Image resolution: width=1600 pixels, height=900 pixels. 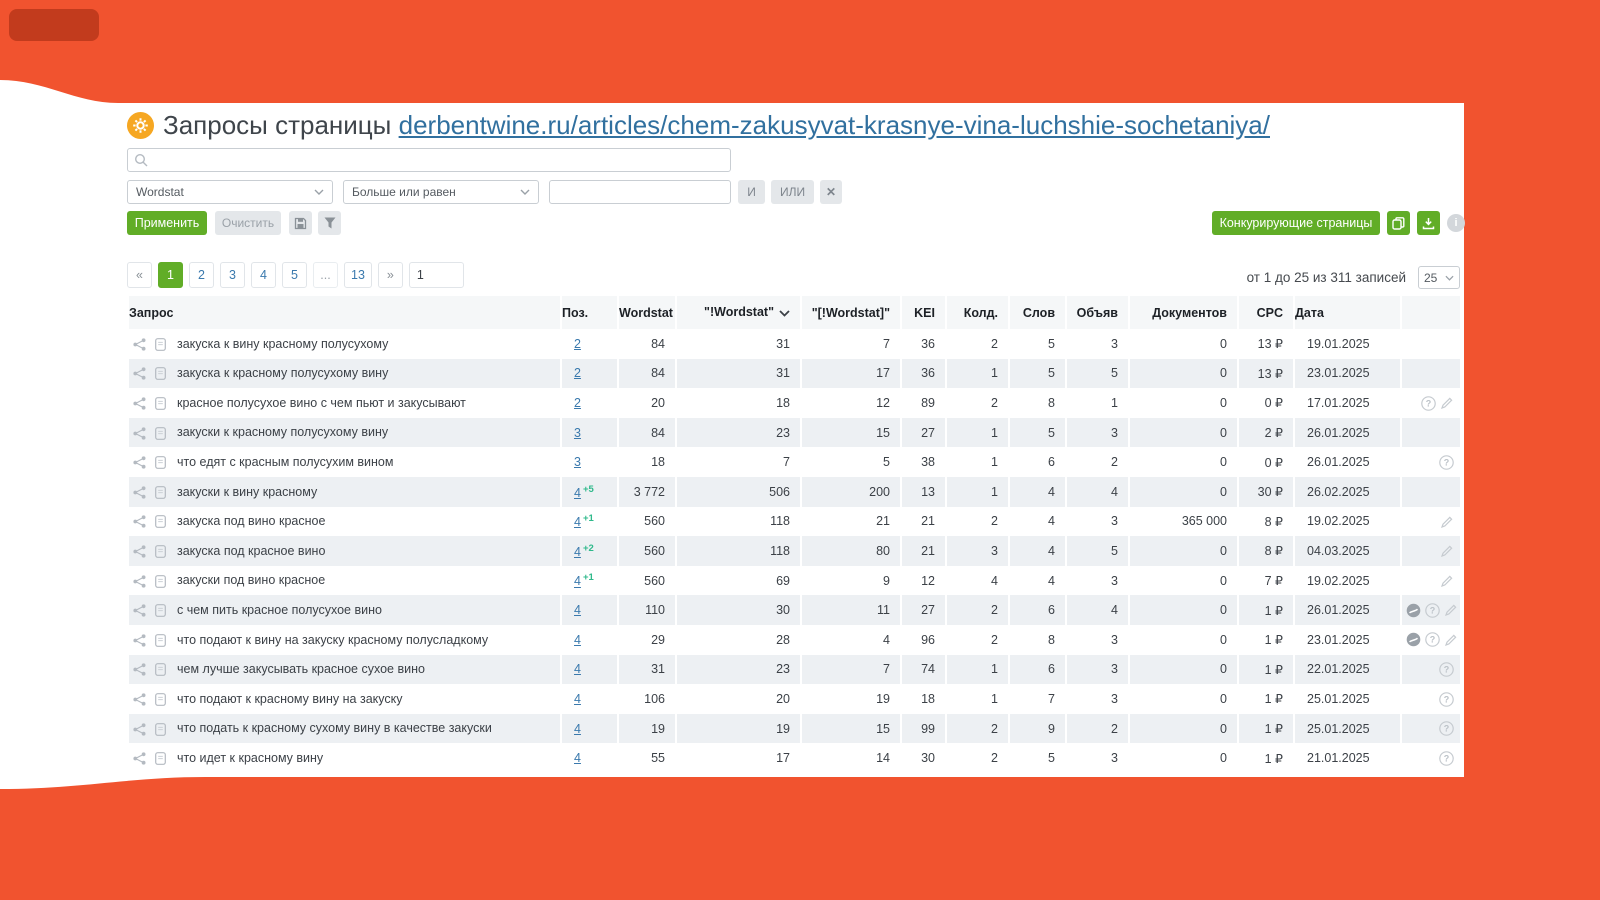 I want to click on column-header-12: Дата, so click(x=1347, y=312).